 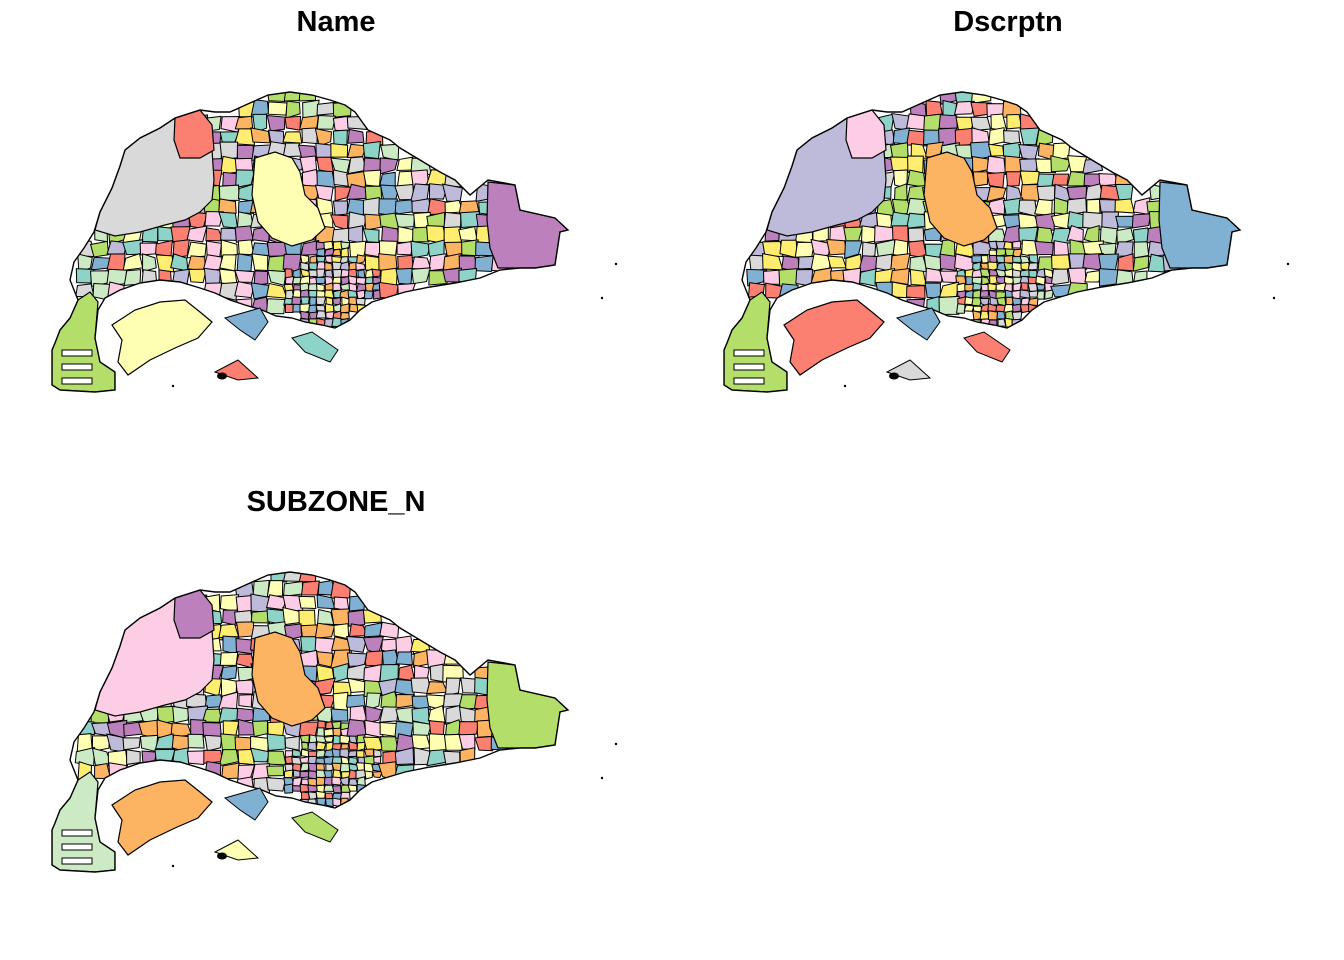 What do you see at coordinates (222, 376) in the screenshot?
I see `islet-dot` at bounding box center [222, 376].